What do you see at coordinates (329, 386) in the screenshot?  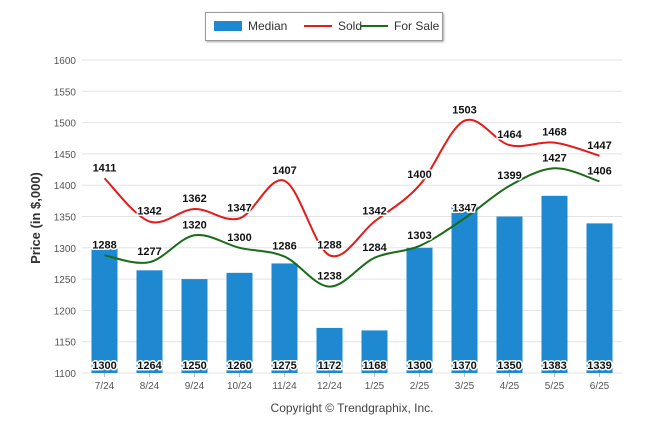 I see `x-tick-label-12-24: 12/24` at bounding box center [329, 386].